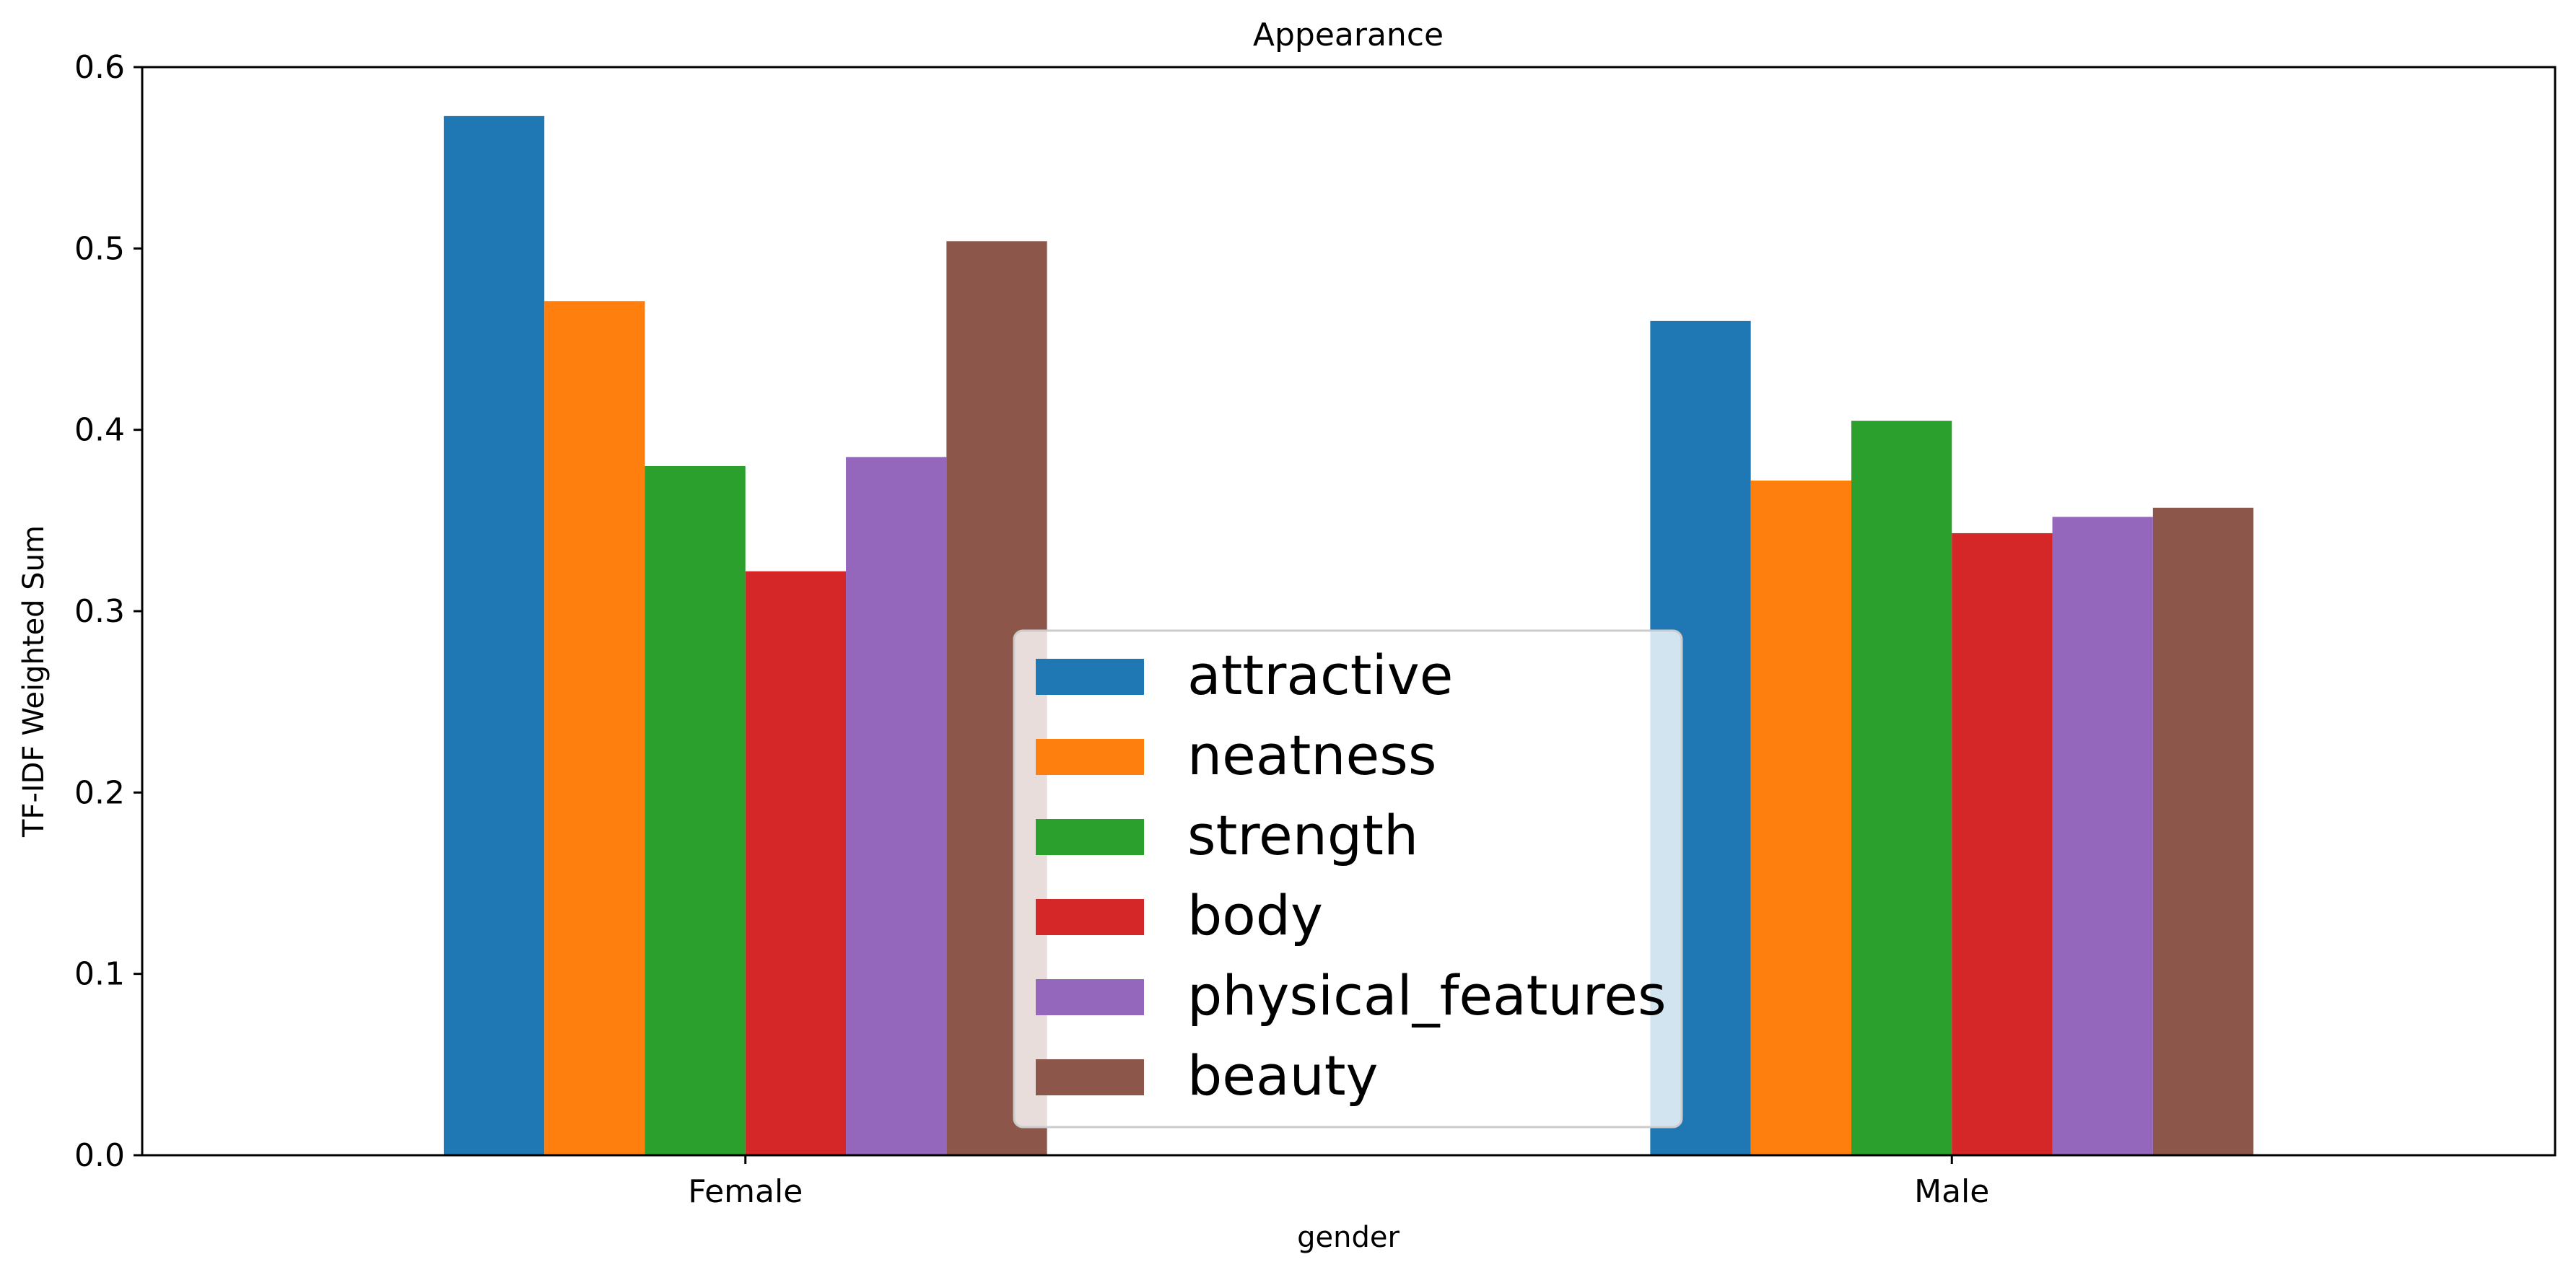 This screenshot has height=1275, width=2576. I want to click on y-tick-label: 0.2, so click(99, 793).